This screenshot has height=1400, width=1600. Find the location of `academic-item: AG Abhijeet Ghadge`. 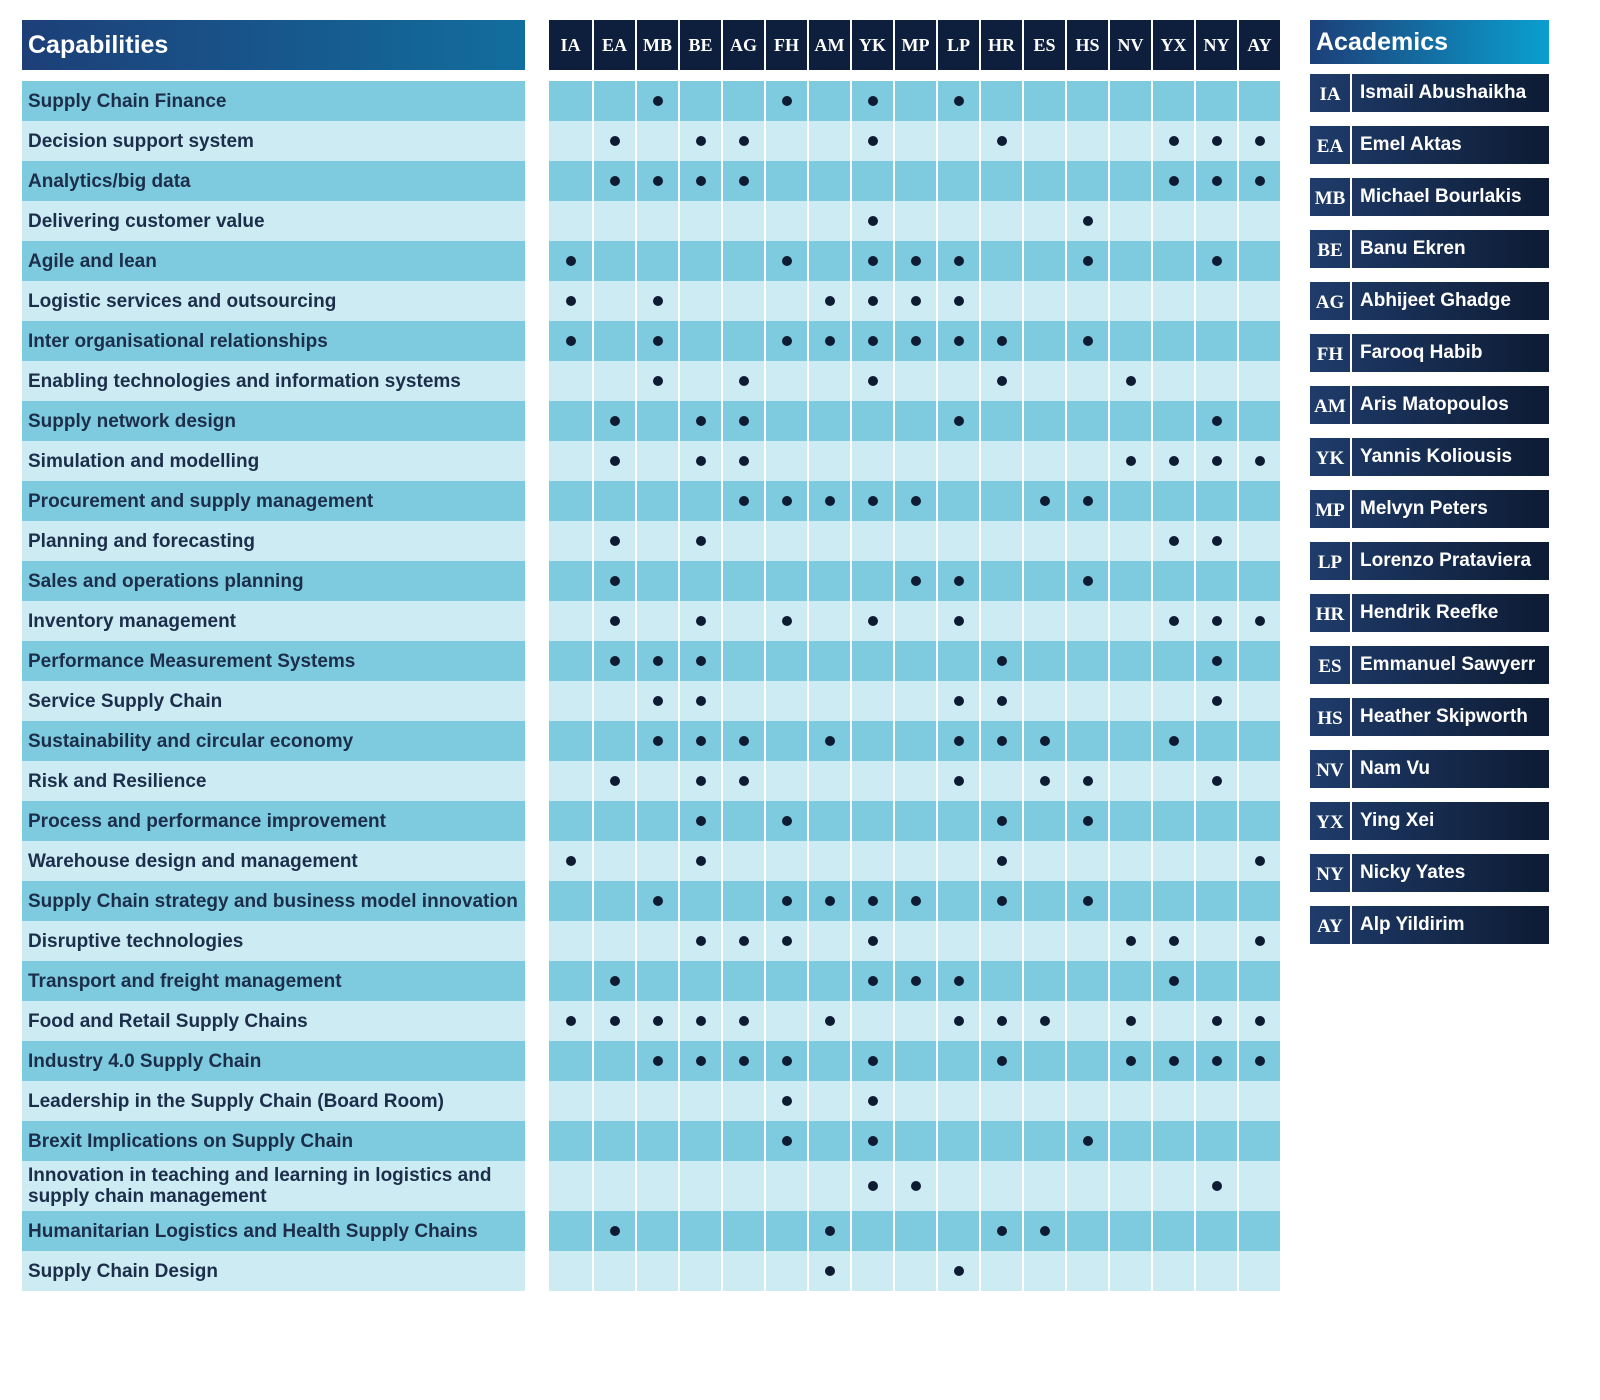

academic-item: AG Abhijeet Ghadge is located at coordinates (1429, 301).